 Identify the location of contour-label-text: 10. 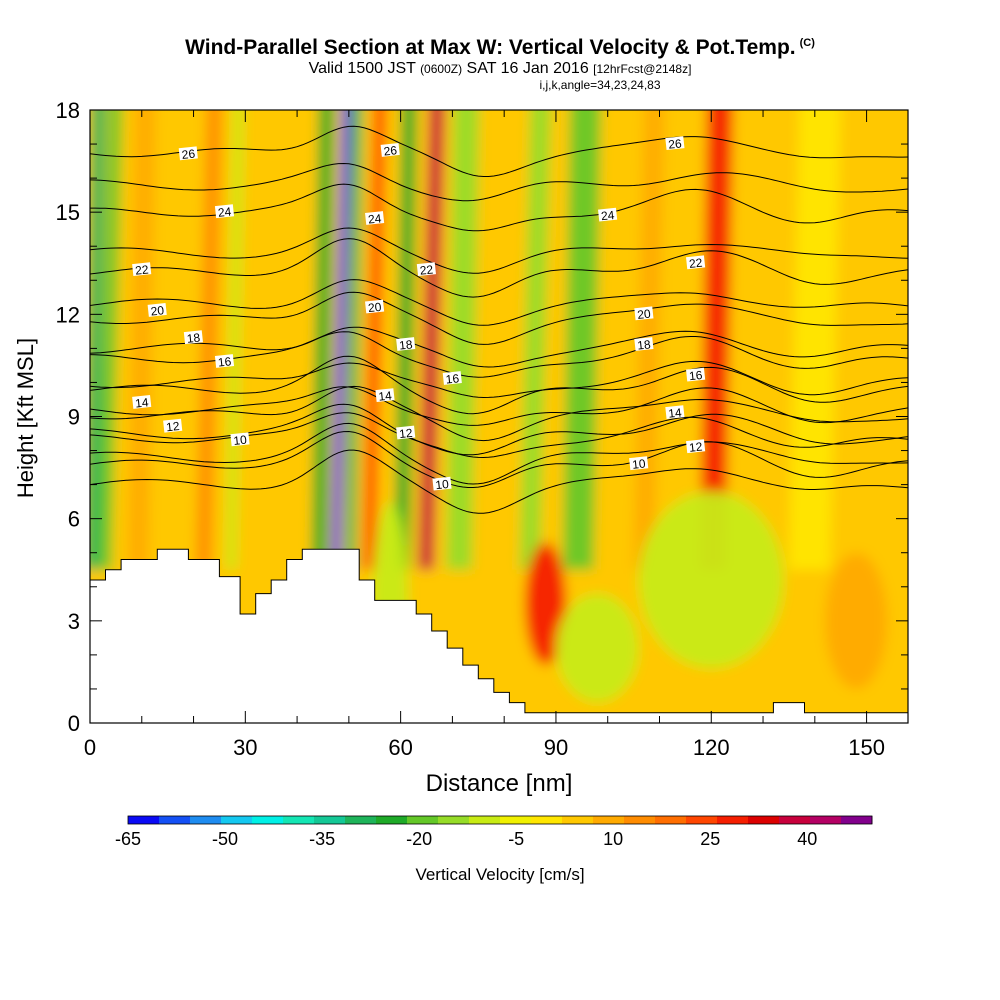
(442, 484).